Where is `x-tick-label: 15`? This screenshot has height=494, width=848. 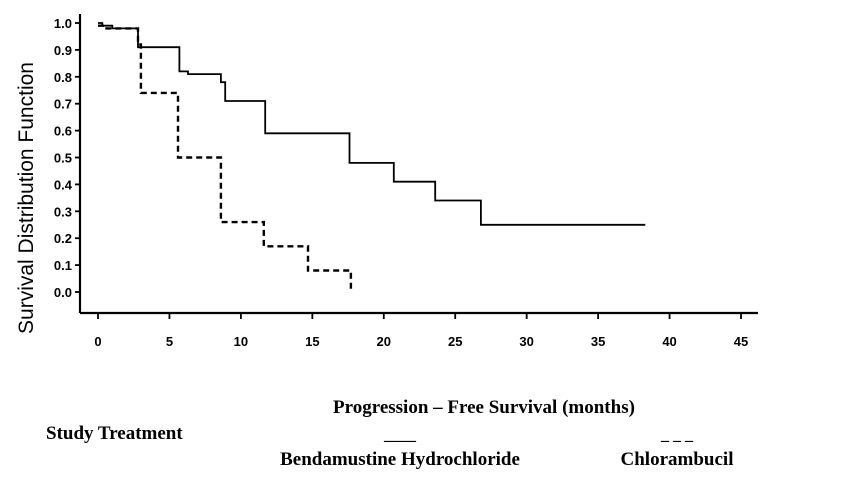
x-tick-label: 15 is located at coordinates (312, 341).